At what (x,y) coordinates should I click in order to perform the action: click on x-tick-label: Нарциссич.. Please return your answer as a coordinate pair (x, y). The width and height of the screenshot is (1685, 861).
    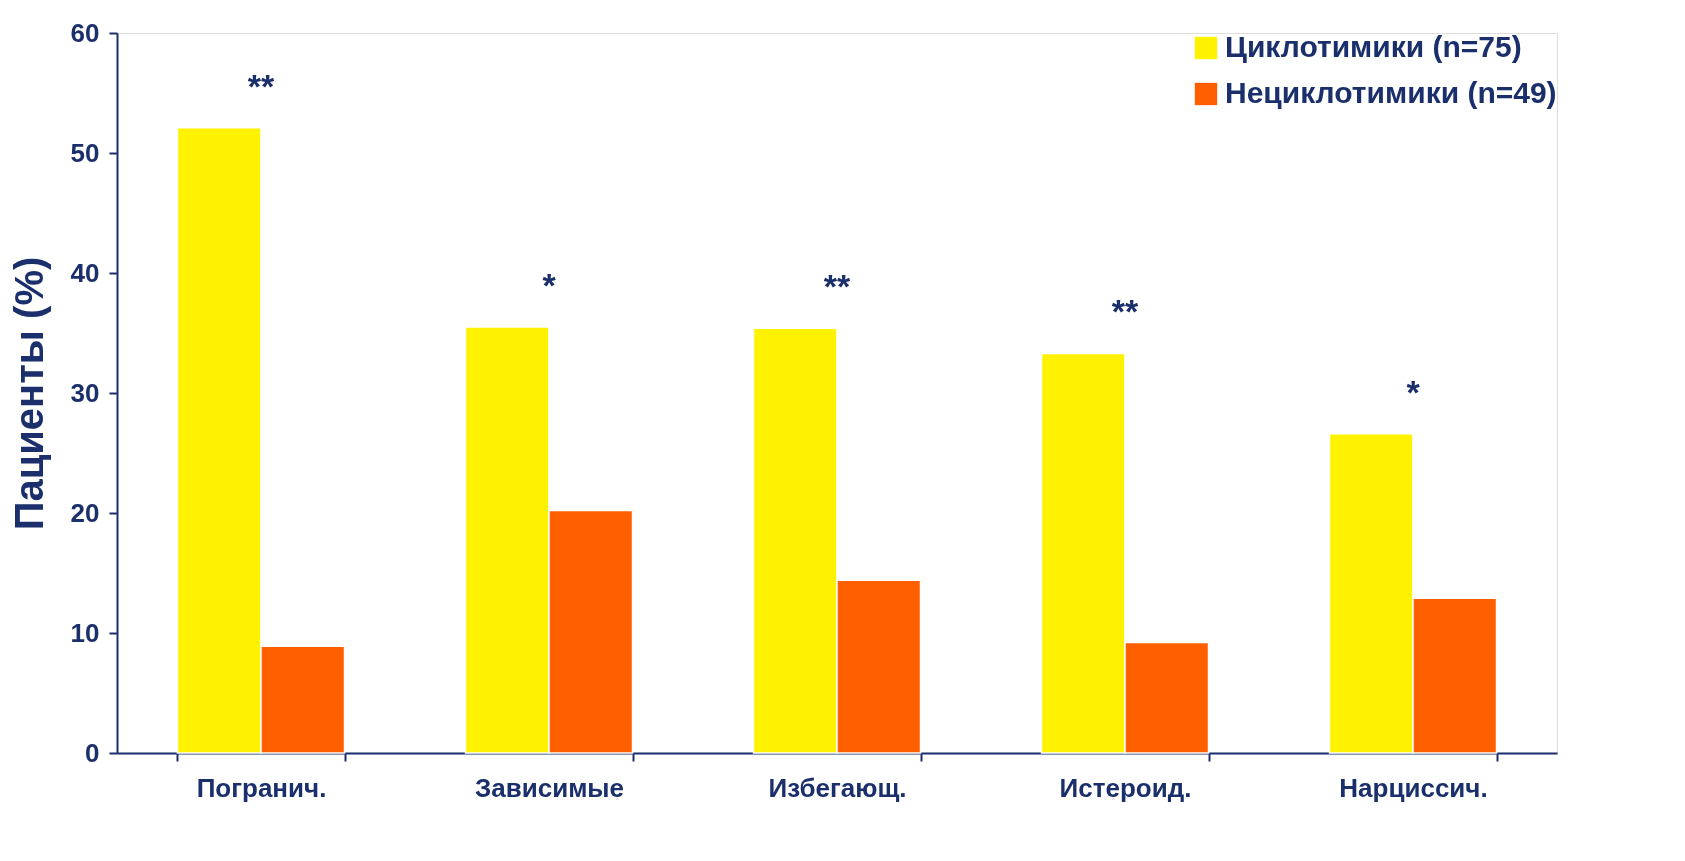
    Looking at the image, I should click on (1413, 787).